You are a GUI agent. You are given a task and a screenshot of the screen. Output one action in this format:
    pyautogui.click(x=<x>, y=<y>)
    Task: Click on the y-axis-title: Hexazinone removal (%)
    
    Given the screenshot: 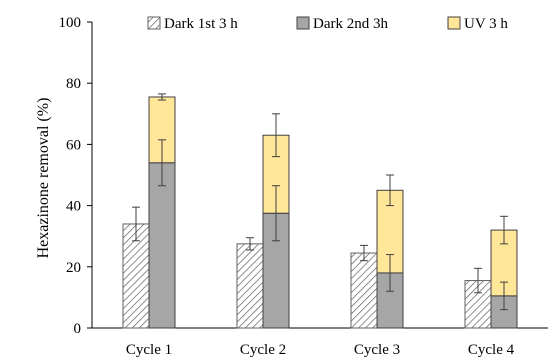 What is the action you would take?
    pyautogui.click(x=43, y=178)
    